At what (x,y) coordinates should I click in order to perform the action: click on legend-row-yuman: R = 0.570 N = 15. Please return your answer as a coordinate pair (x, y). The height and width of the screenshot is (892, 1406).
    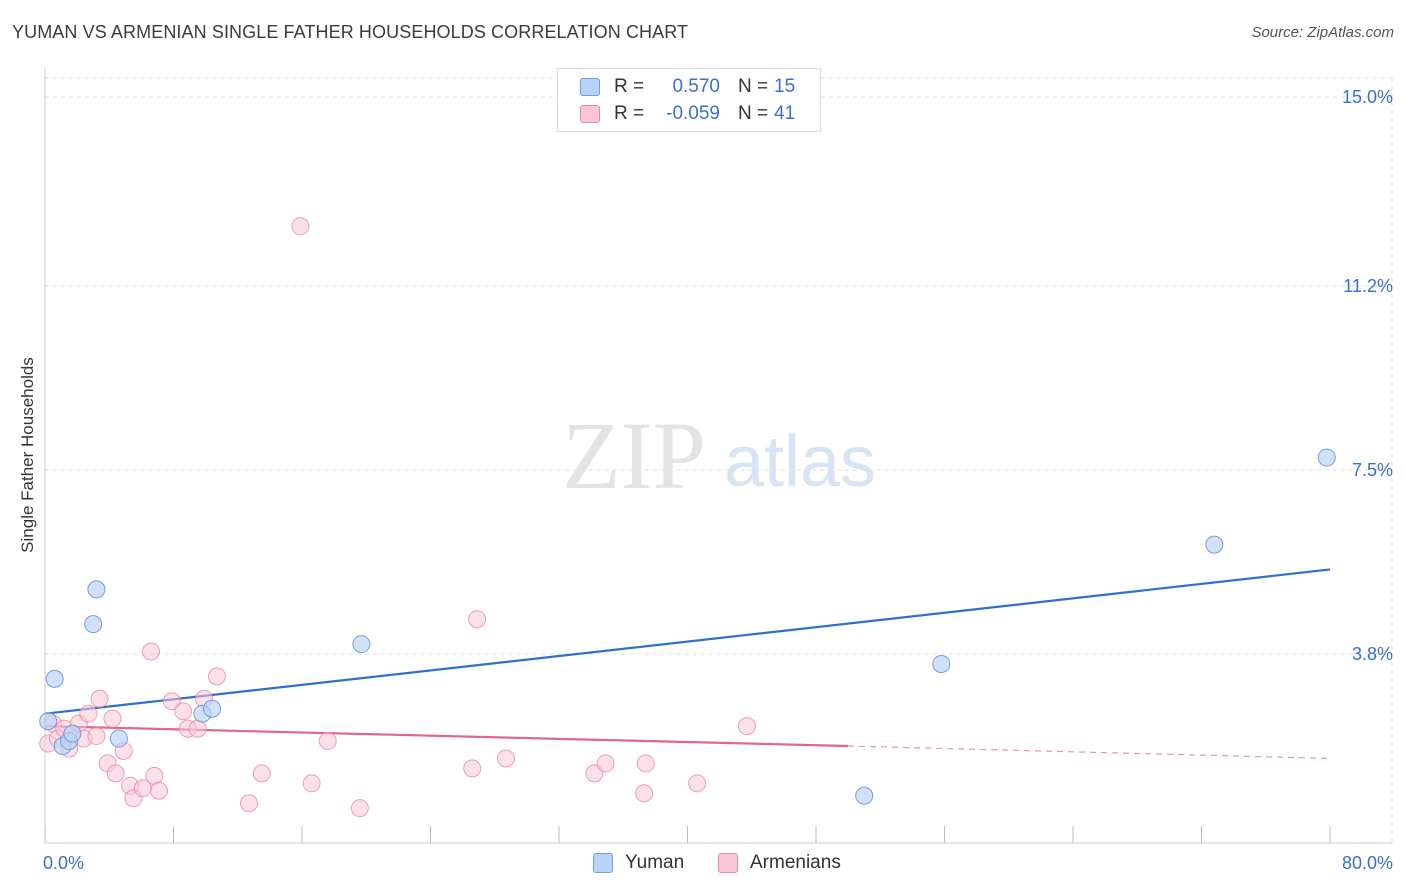
    Looking at the image, I should click on (687, 87).